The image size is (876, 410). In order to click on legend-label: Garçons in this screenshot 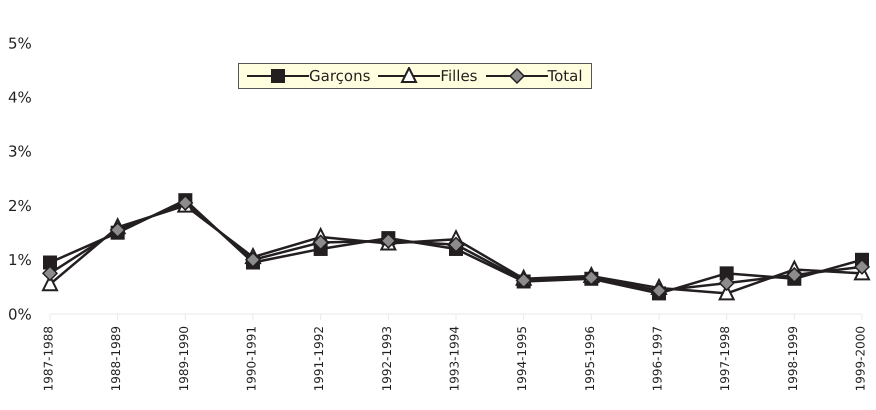, I will do `click(339, 76)`.